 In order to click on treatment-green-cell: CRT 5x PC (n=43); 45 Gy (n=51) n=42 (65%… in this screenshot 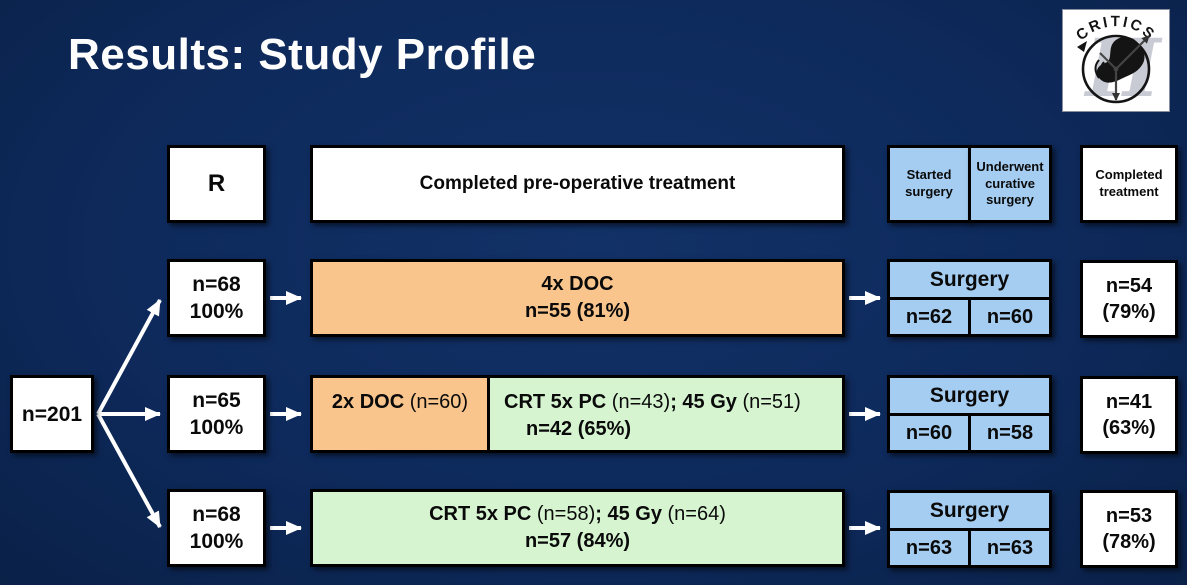, I will do `click(666, 414)`.